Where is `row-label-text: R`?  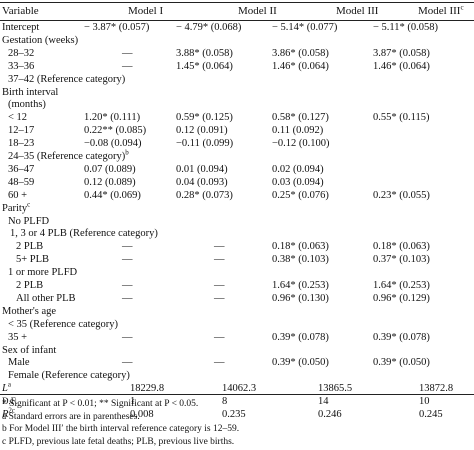 row-label-text: R is located at coordinates (5, 414).